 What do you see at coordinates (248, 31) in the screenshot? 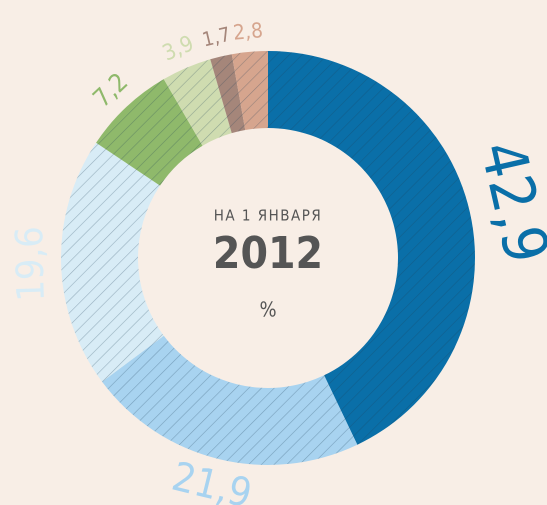
I see `value-label: 2,8` at bounding box center [248, 31].